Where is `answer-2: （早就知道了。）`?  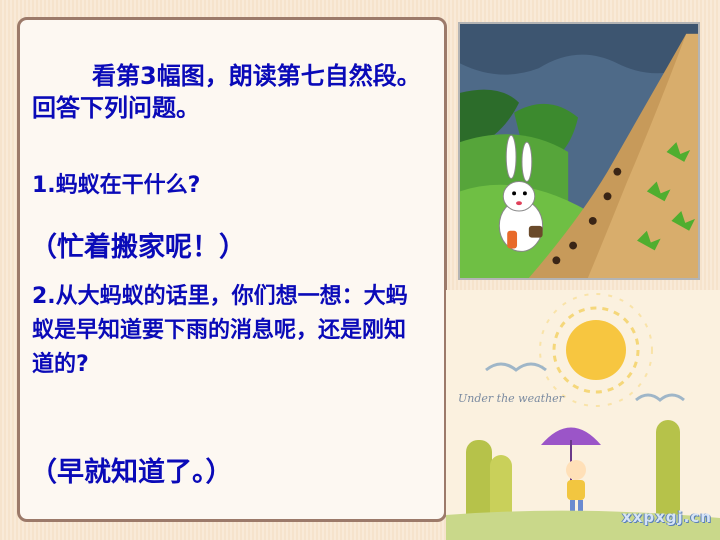
answer-2: （早就知道了。） is located at coordinates (131, 472).